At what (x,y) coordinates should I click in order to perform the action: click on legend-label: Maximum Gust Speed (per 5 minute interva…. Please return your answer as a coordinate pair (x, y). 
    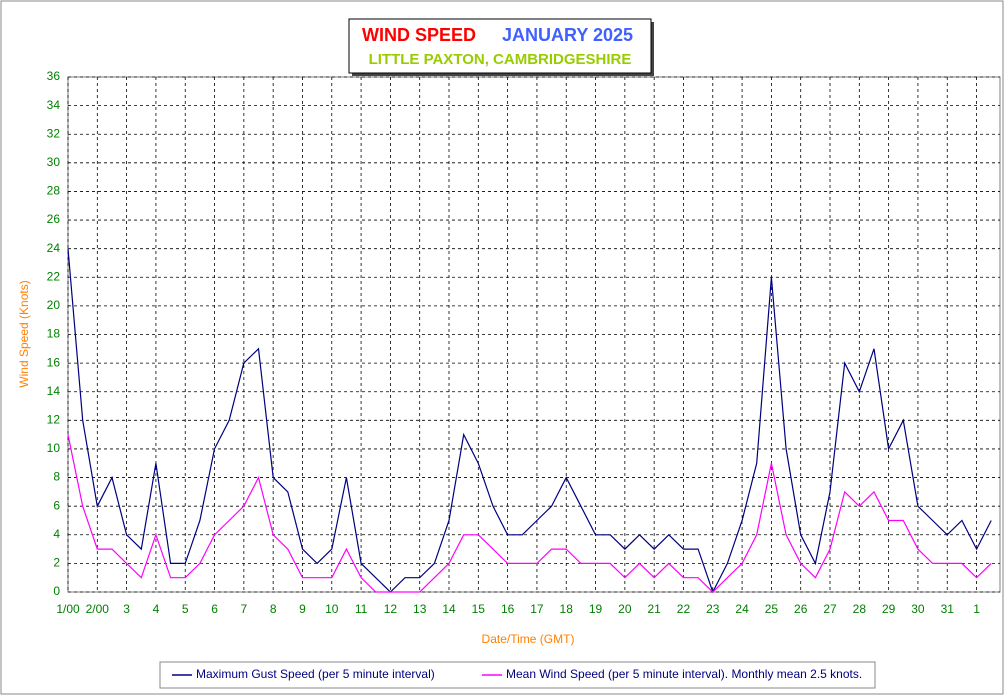
    Looking at the image, I should click on (315, 674).